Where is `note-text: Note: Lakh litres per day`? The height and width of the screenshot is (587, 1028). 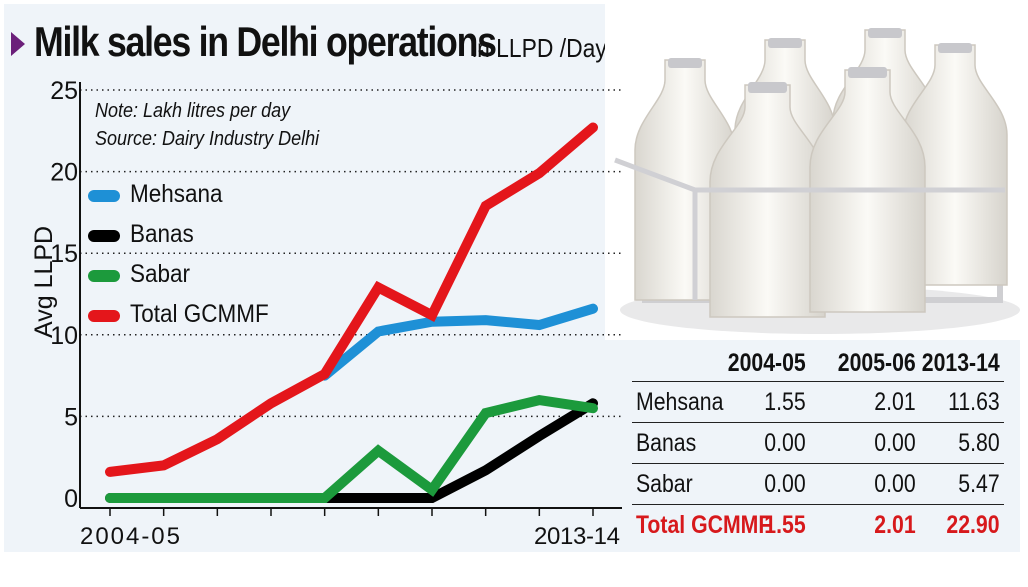
note-text: Note: Lakh litres per day is located at coordinates (193, 111).